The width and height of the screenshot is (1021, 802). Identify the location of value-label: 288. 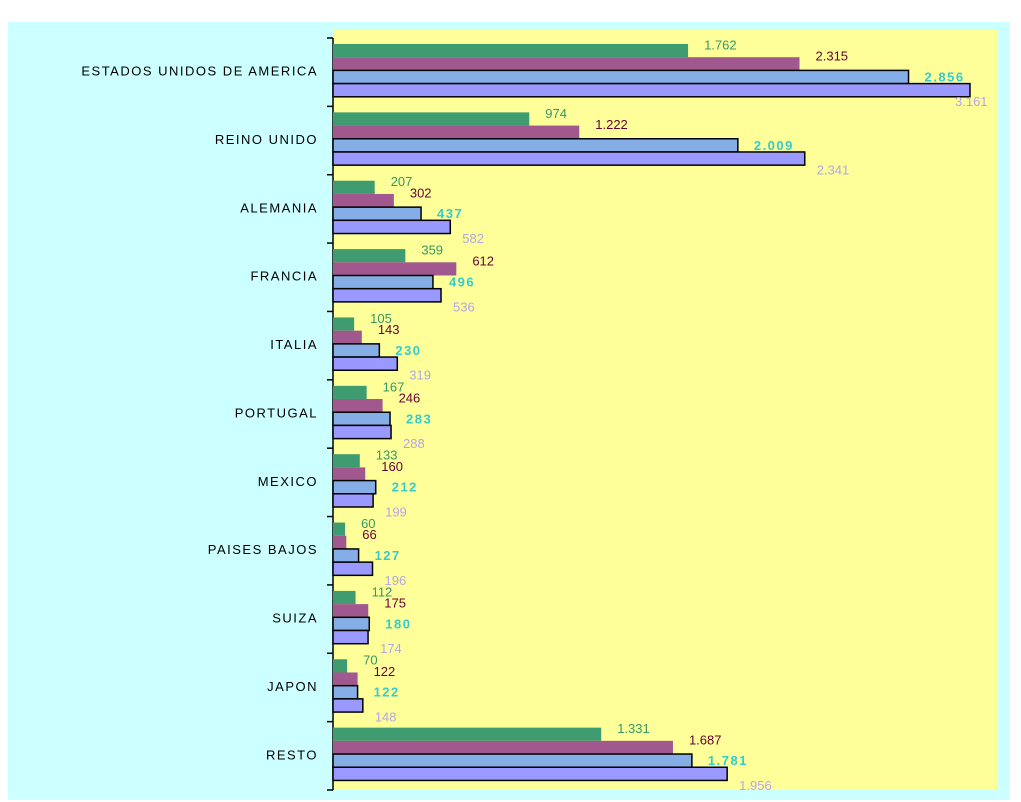
(414, 443).